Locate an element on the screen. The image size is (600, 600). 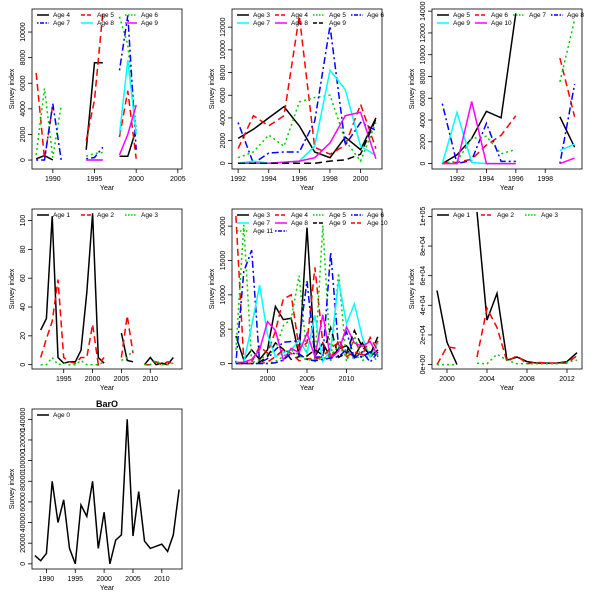
x-tick-label: 2012 is located at coordinates (567, 379).